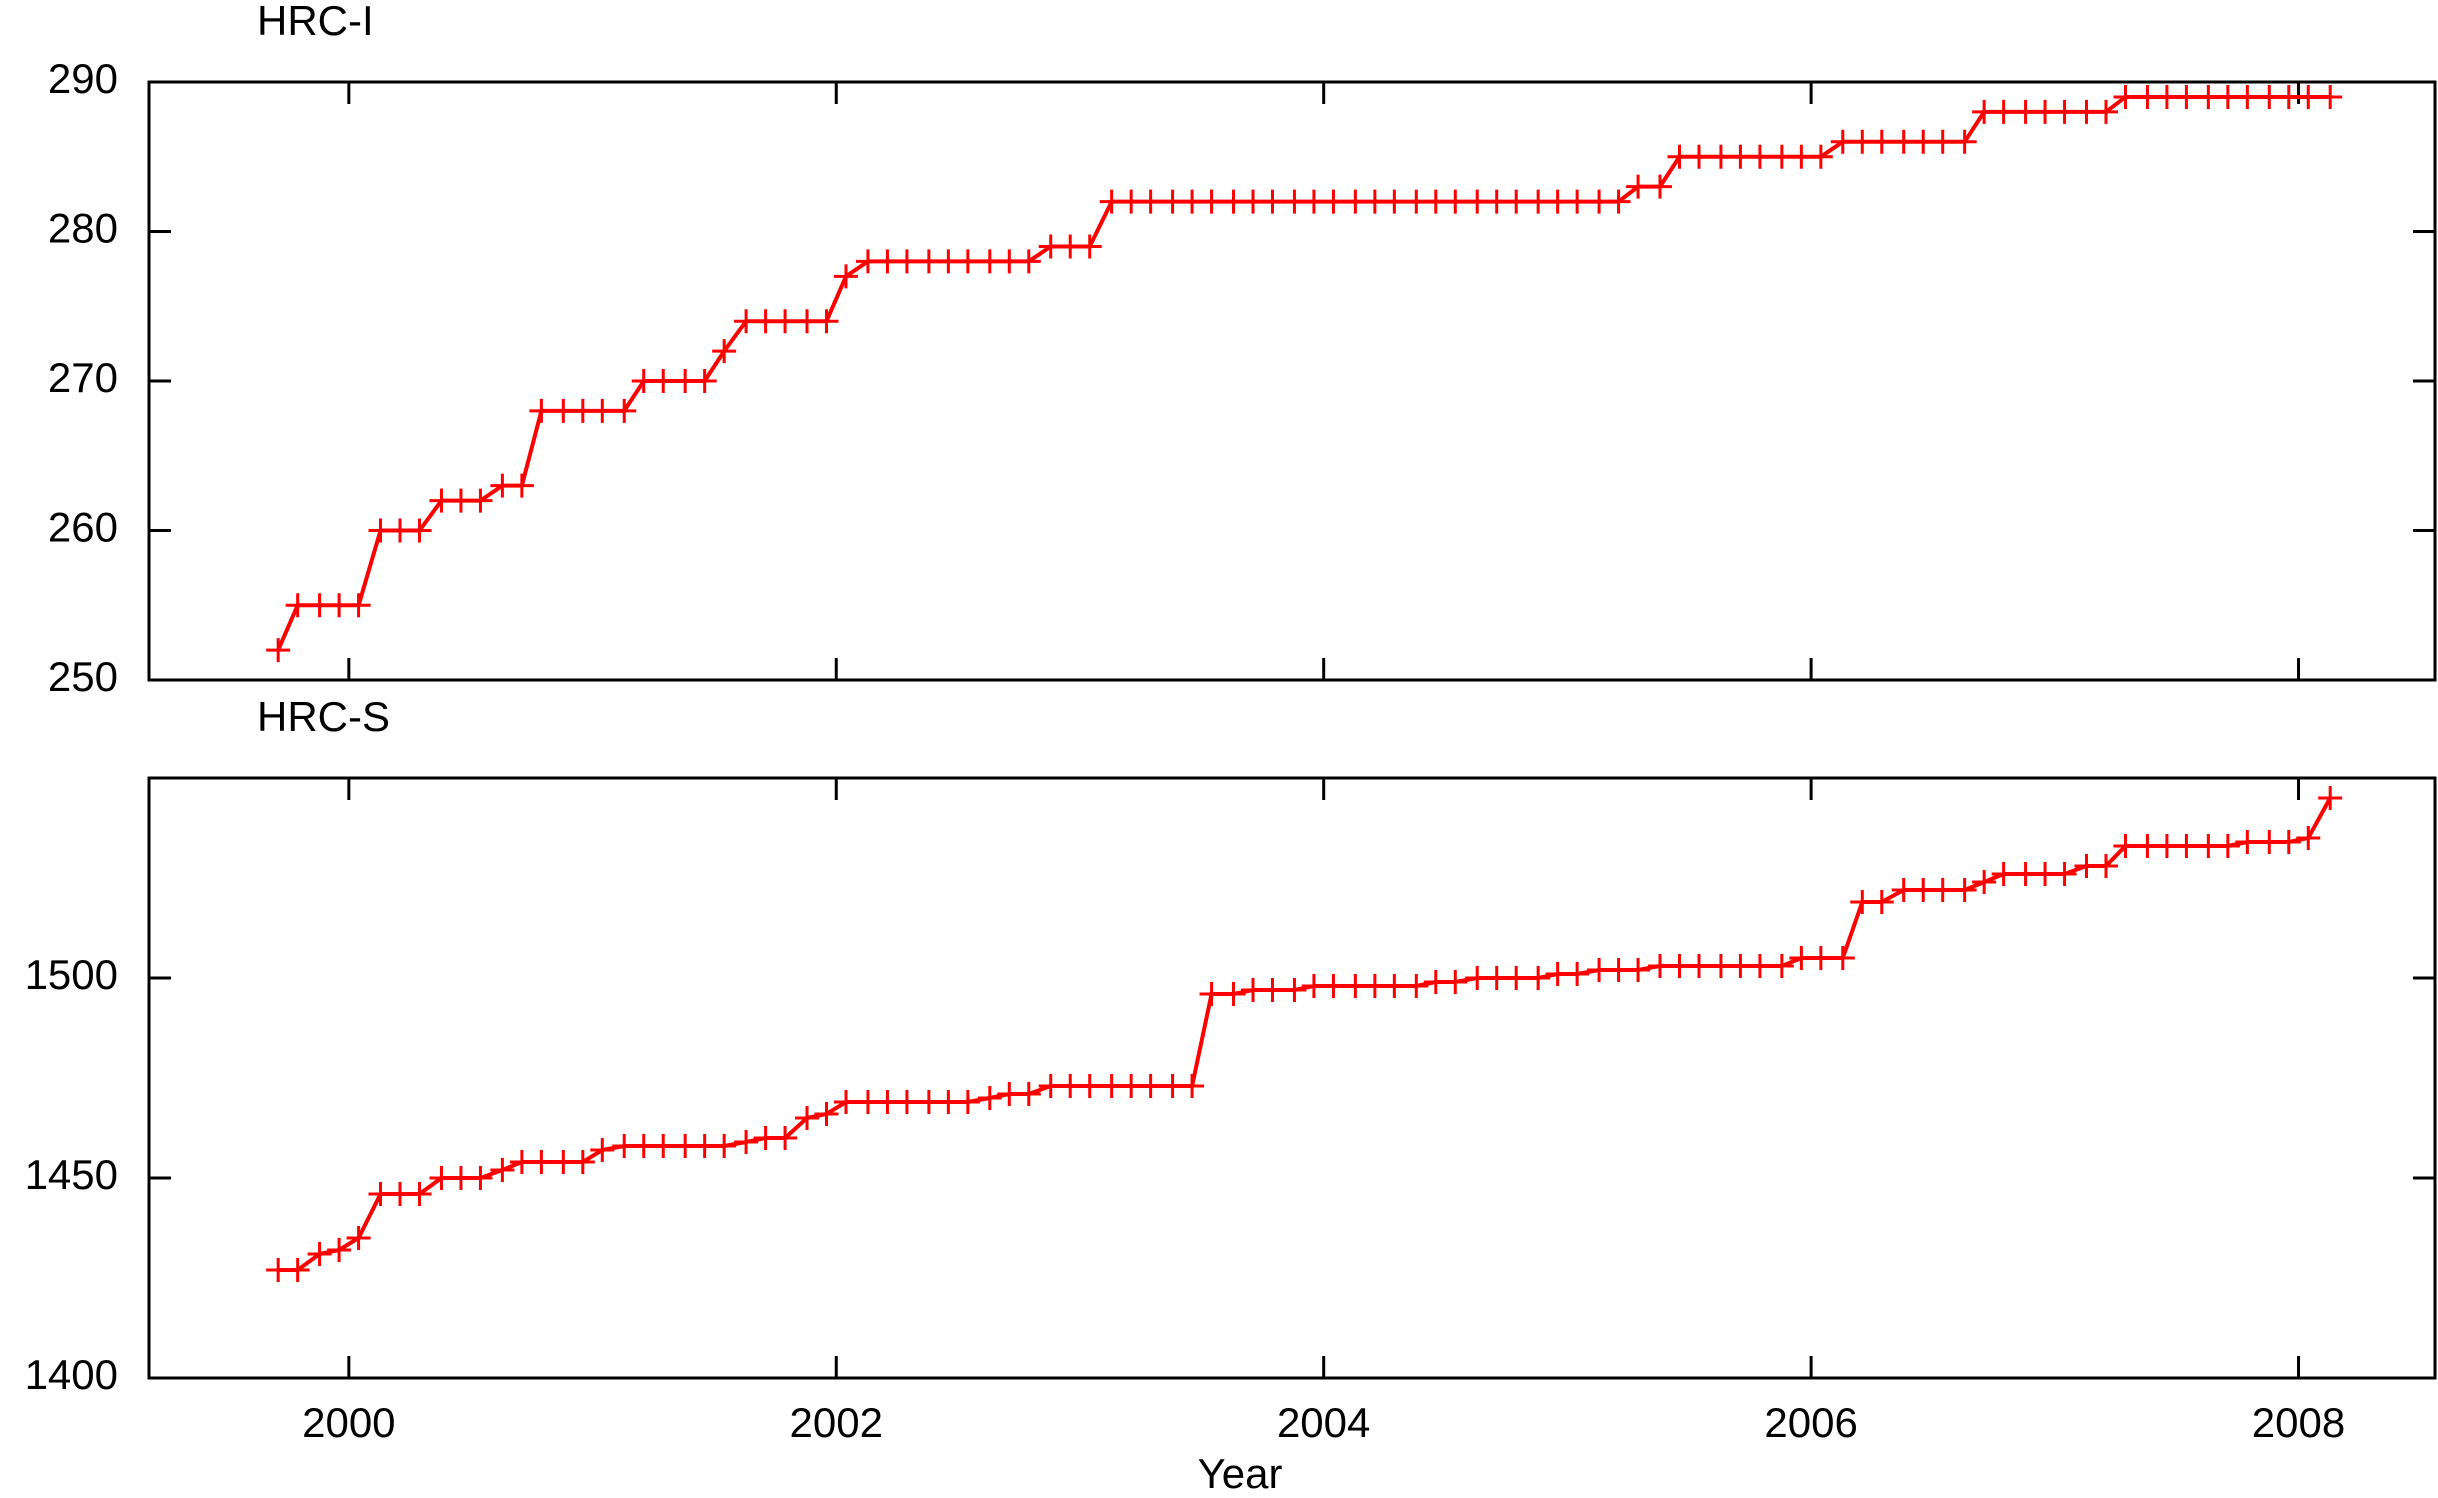  What do you see at coordinates (1323, 1422) in the screenshot?
I see `x-tick-label: 2004` at bounding box center [1323, 1422].